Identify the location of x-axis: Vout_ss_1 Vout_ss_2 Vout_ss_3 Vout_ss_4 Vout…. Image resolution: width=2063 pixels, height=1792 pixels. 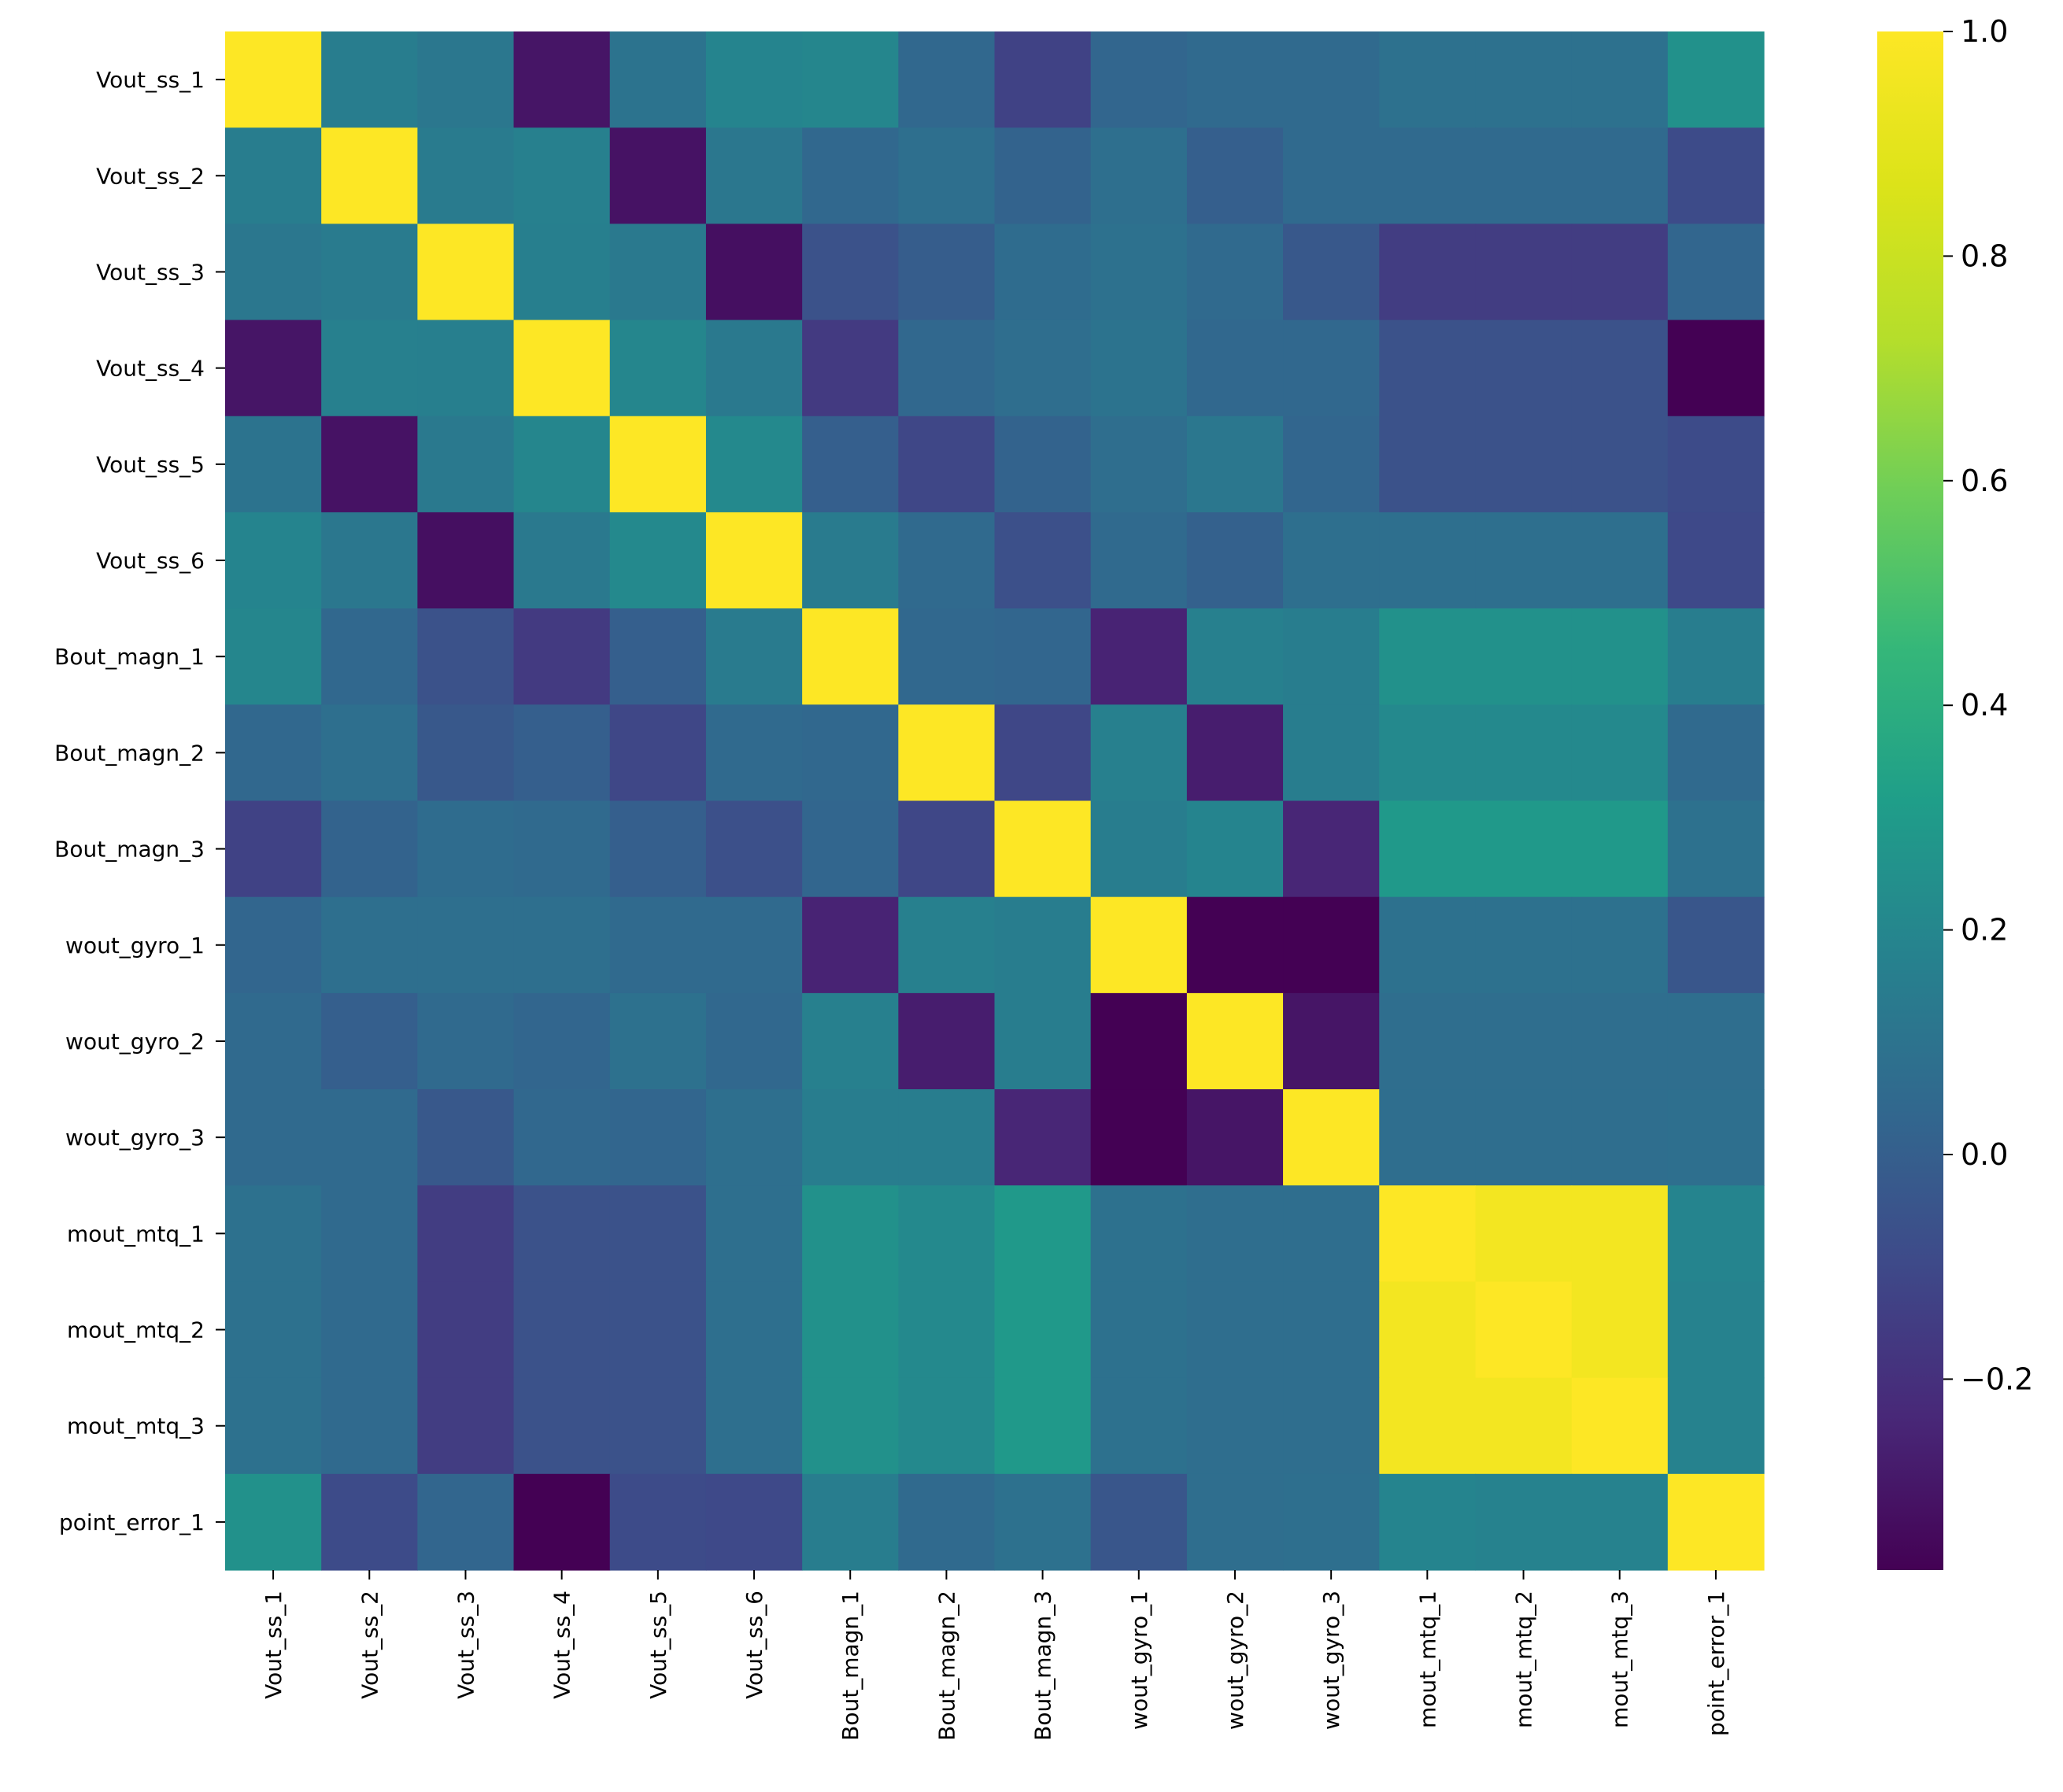
(995, 1655).